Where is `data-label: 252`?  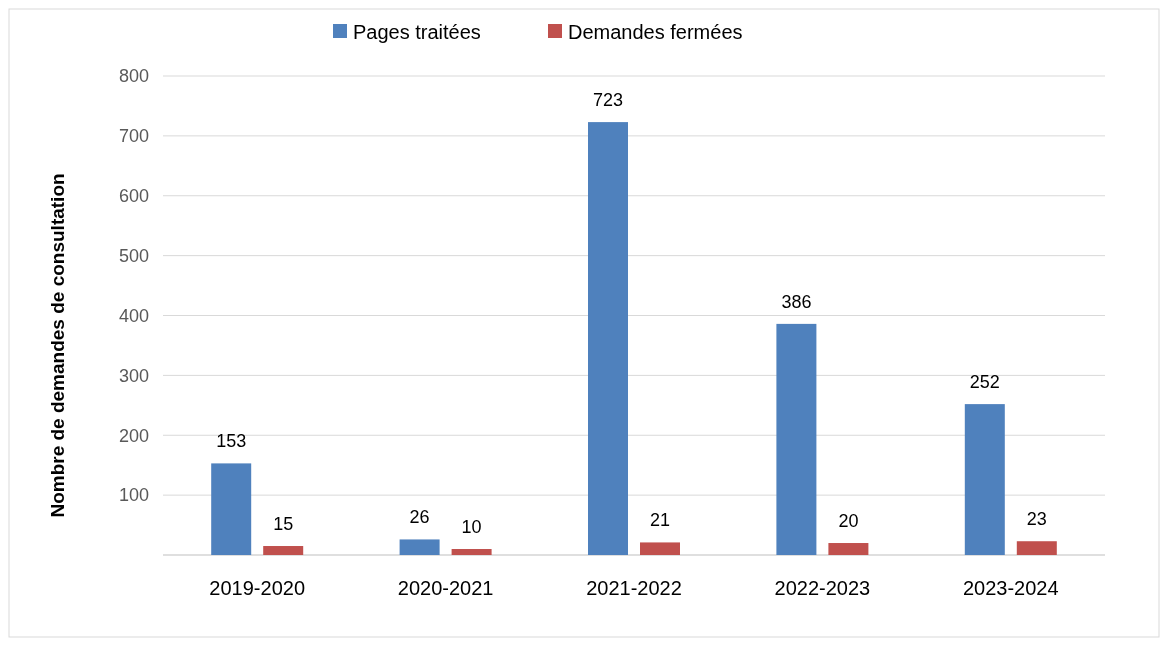 data-label: 252 is located at coordinates (984, 382).